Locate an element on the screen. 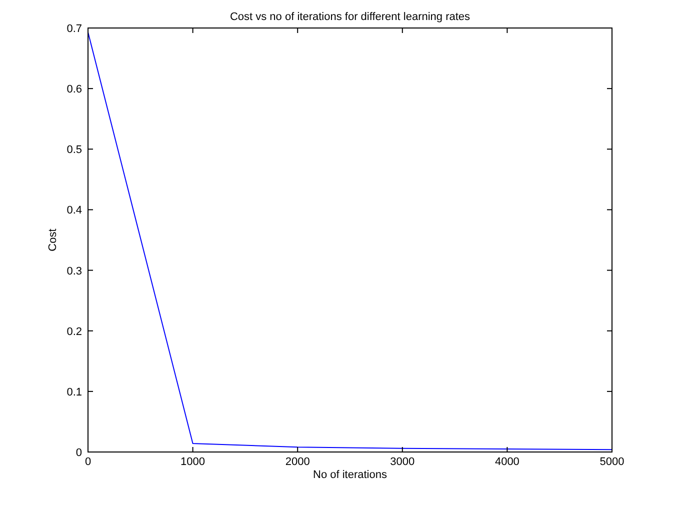 The image size is (676, 507). y-tick-label: 0.6 is located at coordinates (74, 90).